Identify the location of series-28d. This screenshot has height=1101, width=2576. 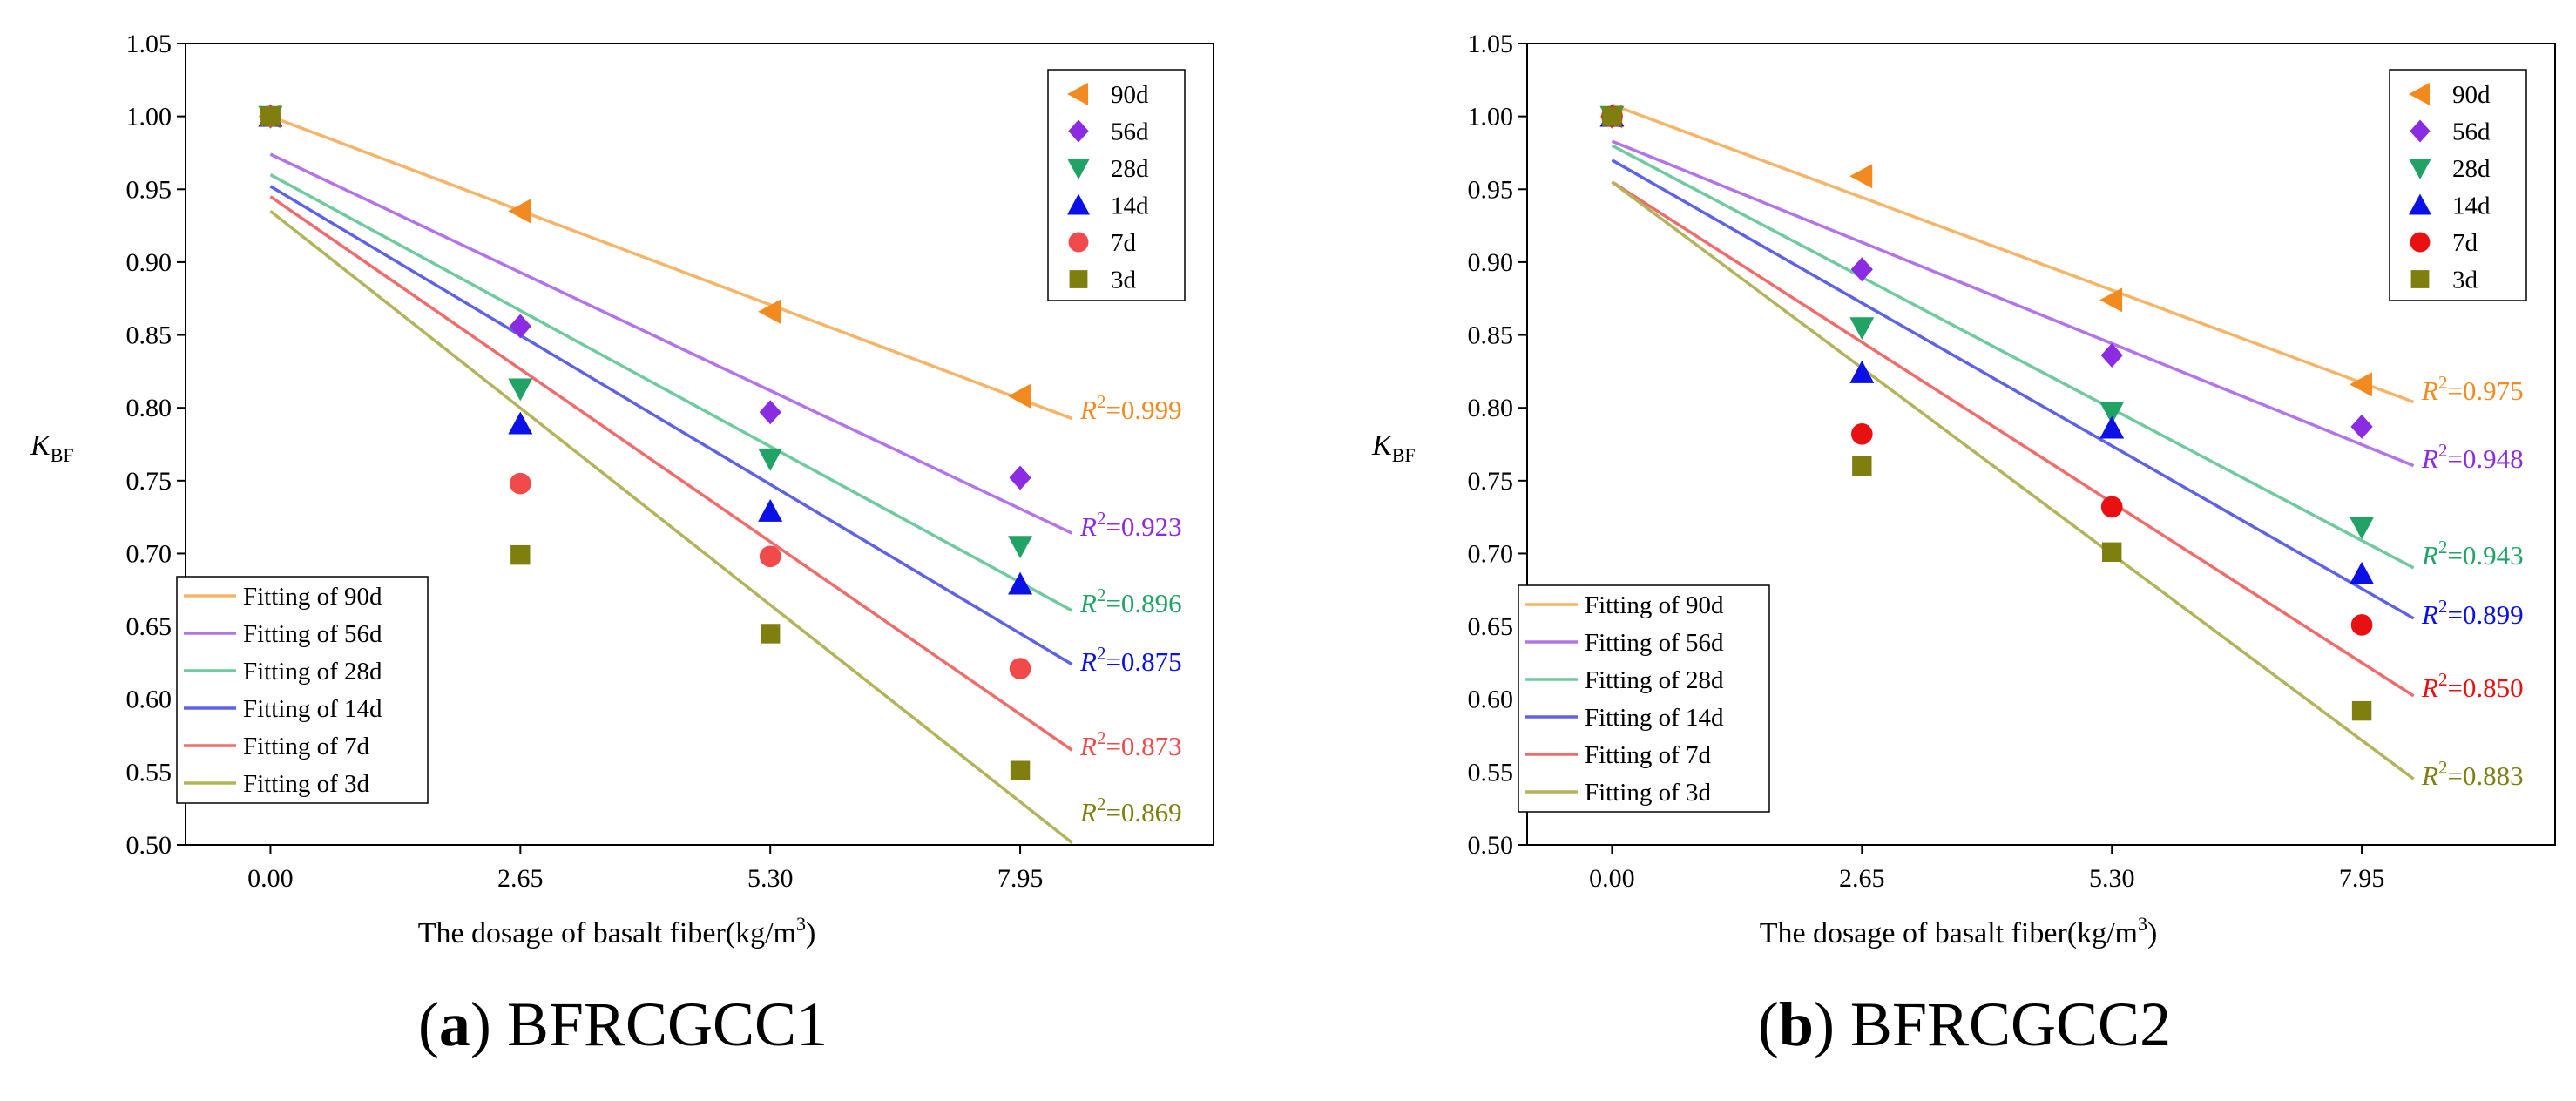
(1987, 323).